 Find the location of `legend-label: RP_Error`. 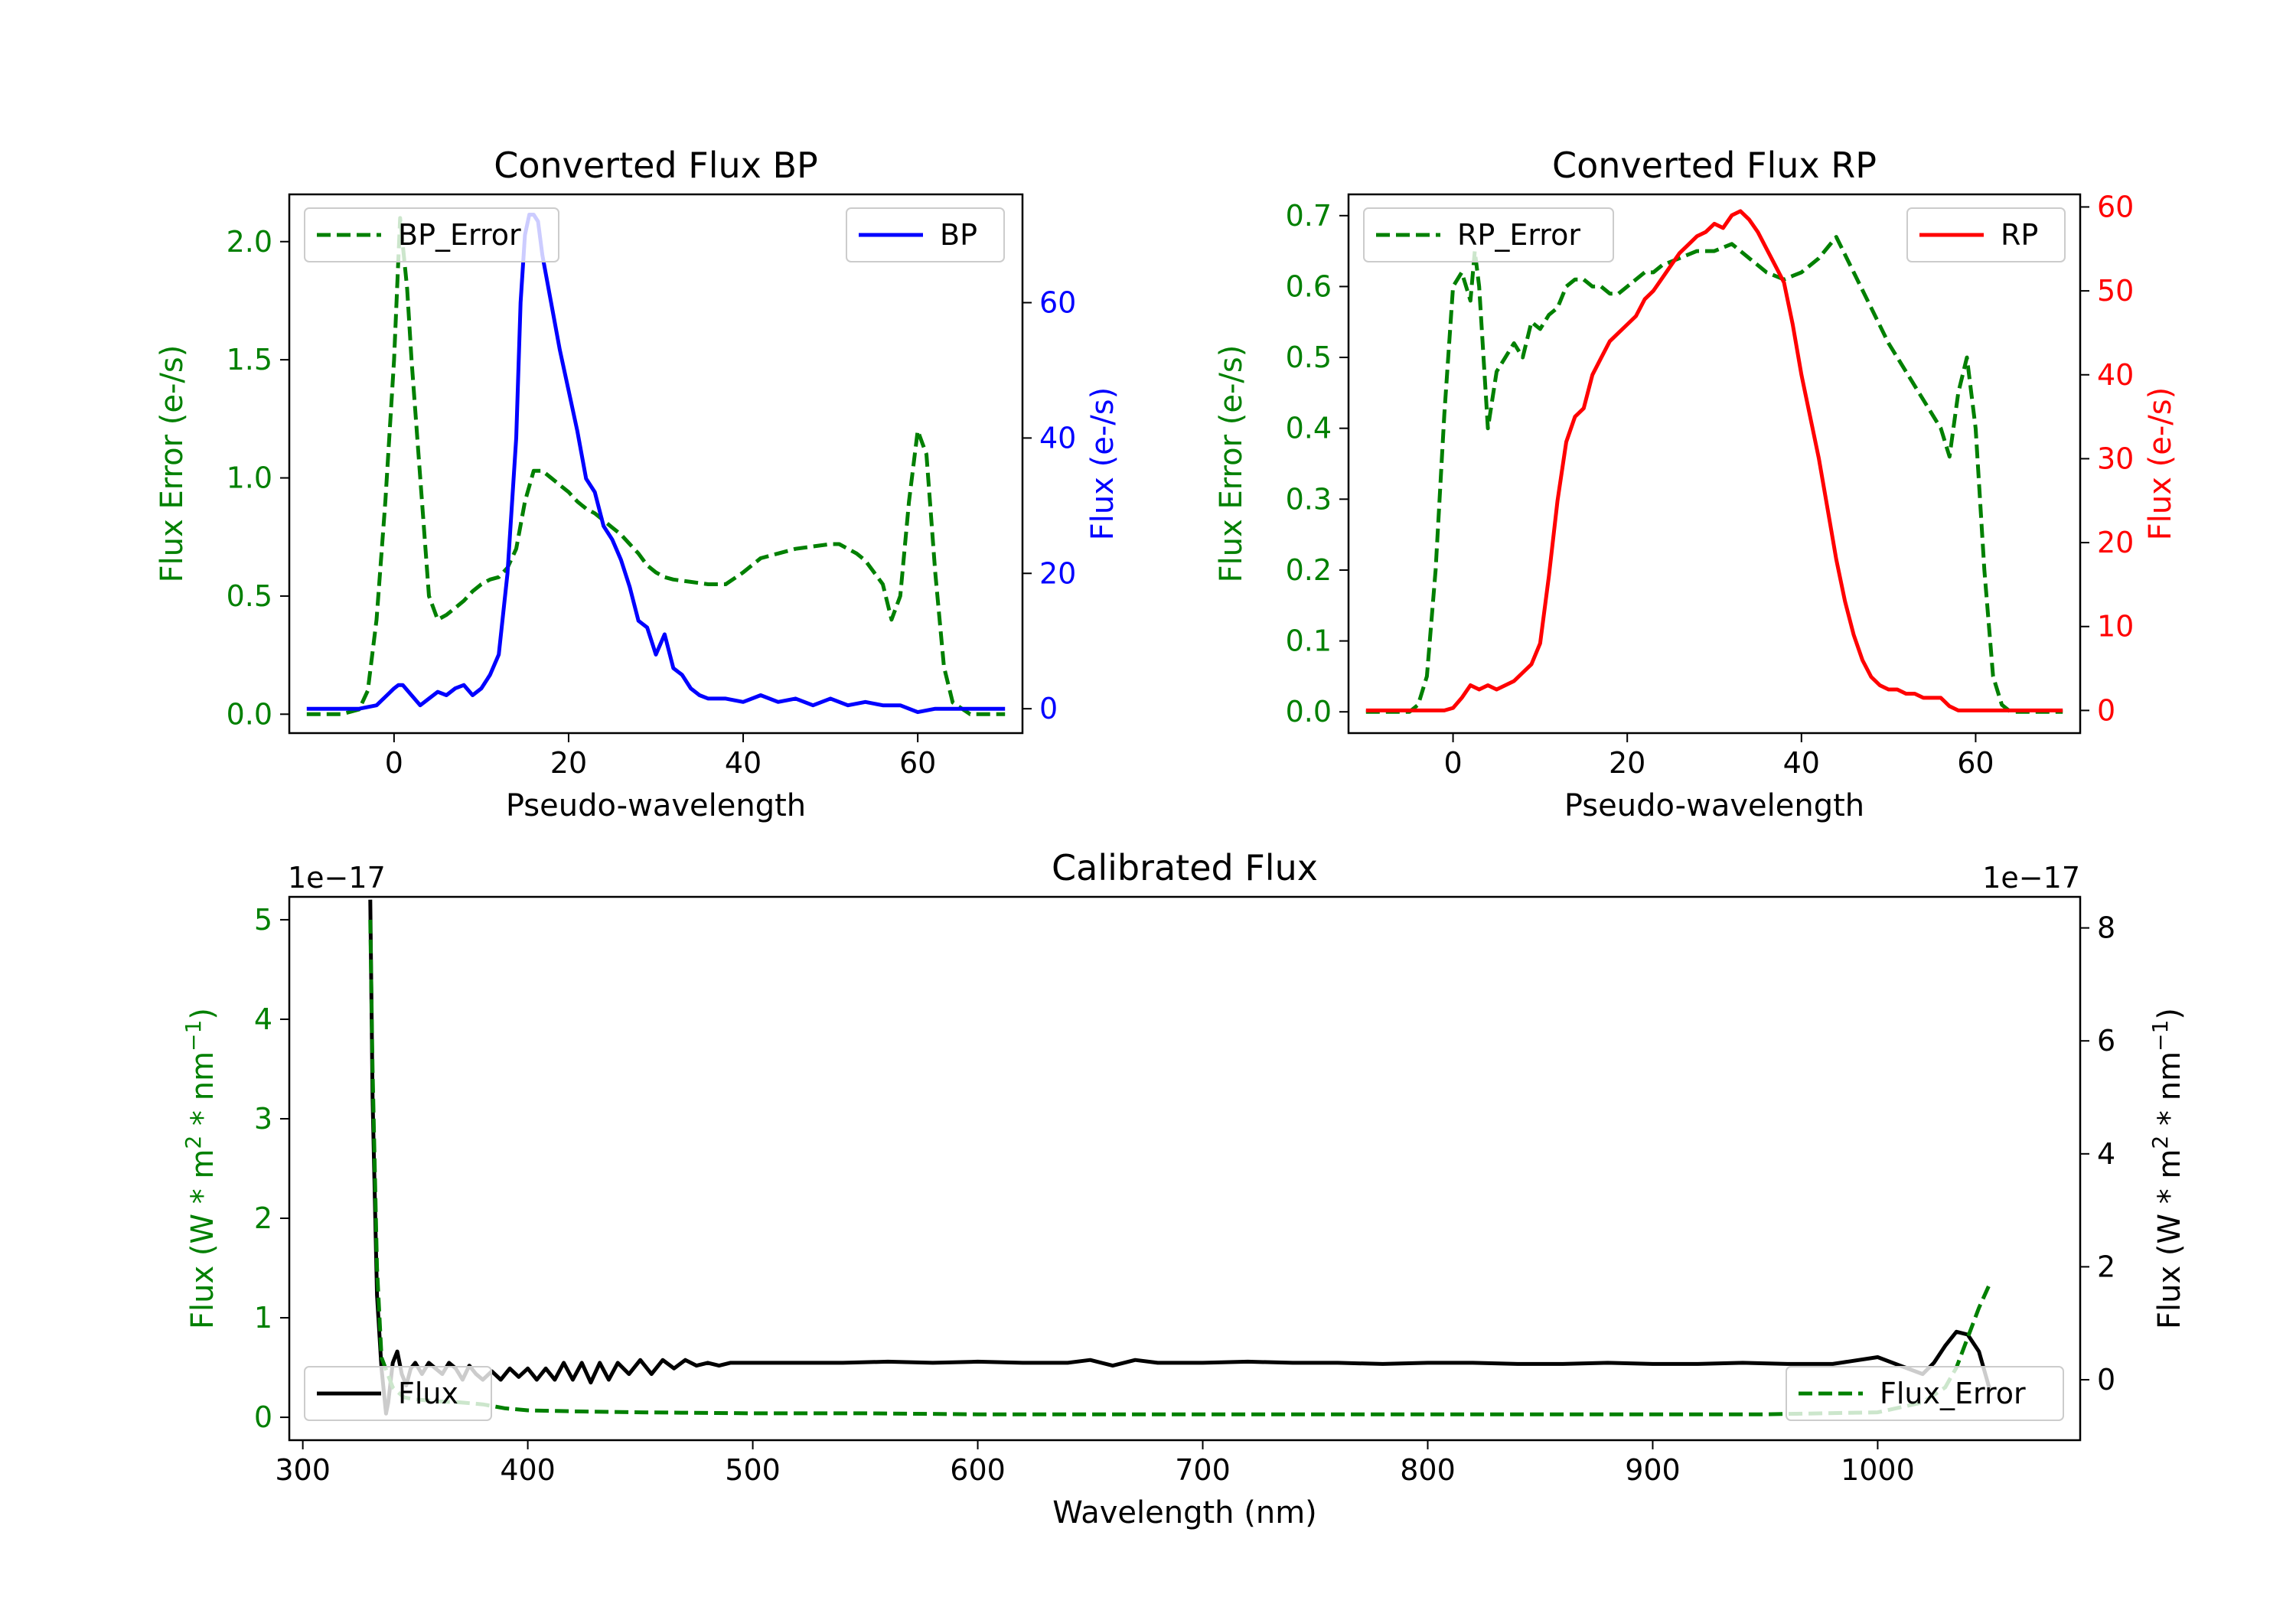

legend-label: RP_Error is located at coordinates (1518, 235).